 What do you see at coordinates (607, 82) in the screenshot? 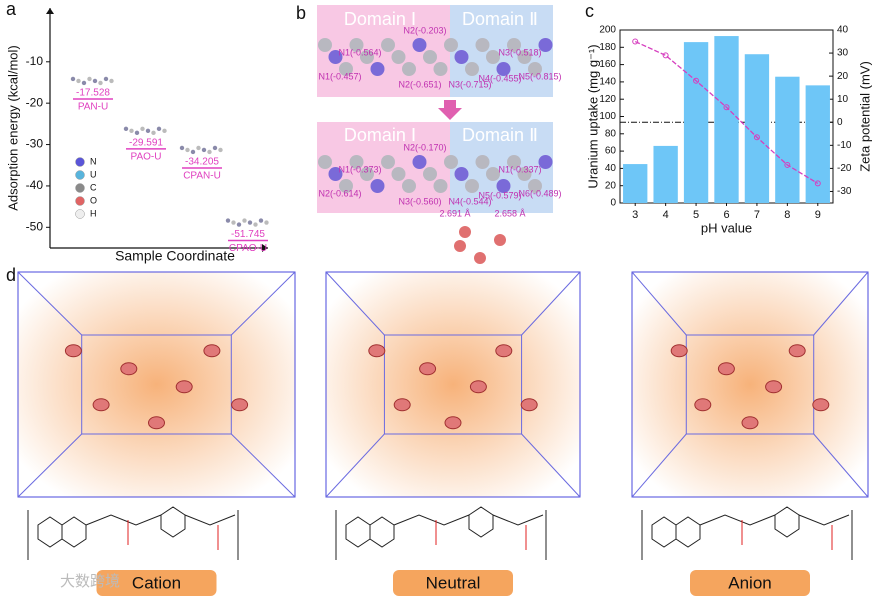
I see `y-tick-label: 140` at bounding box center [607, 82].